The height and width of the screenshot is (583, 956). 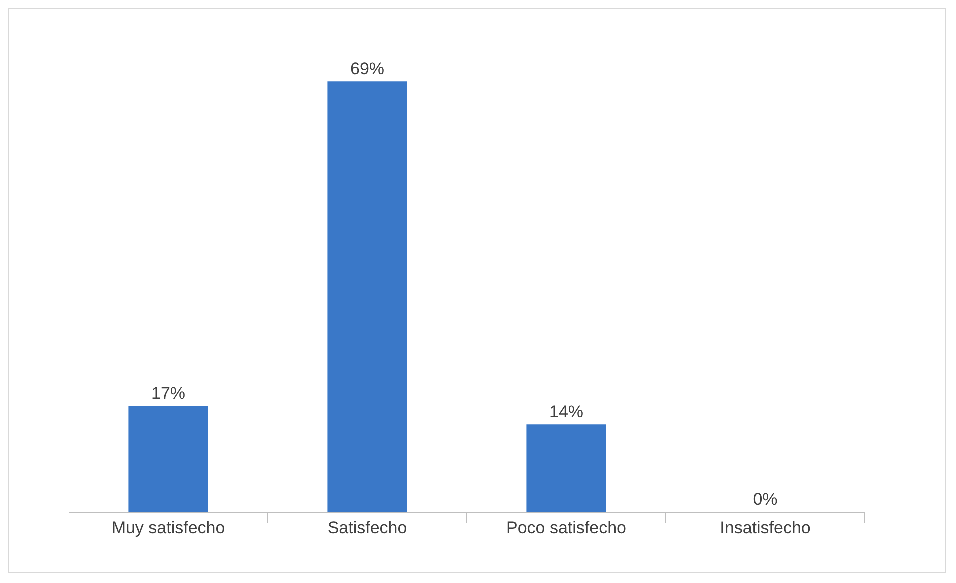 I want to click on x-tick-label: Satisfecho, so click(x=368, y=528).